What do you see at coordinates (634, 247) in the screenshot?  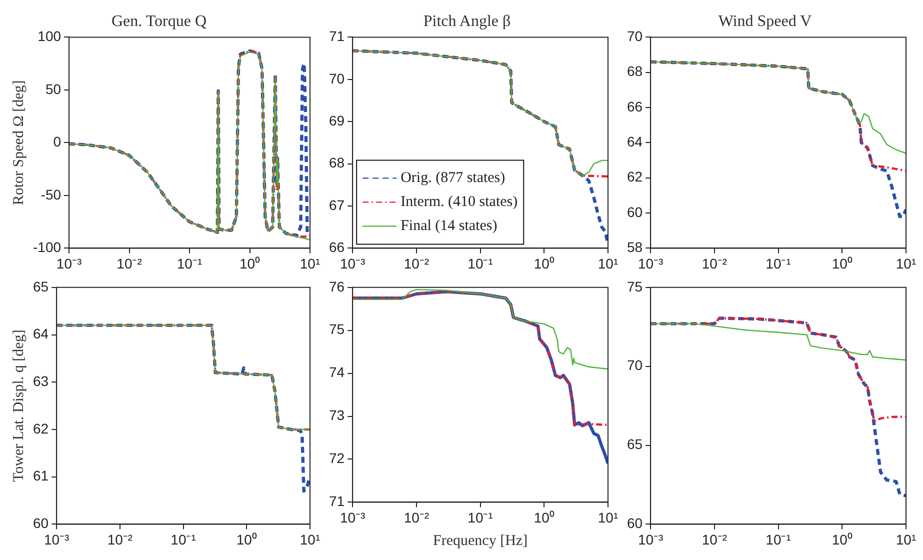 I see `y-tick-label: 58` at bounding box center [634, 247].